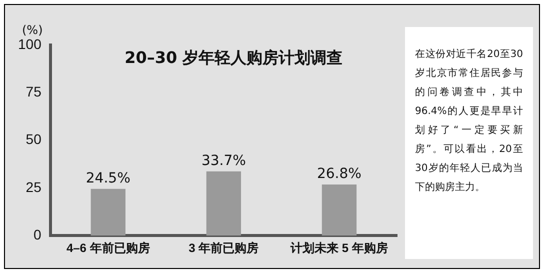 The image size is (544, 273). I want to click on data-label: 24.5%, so click(108, 178).